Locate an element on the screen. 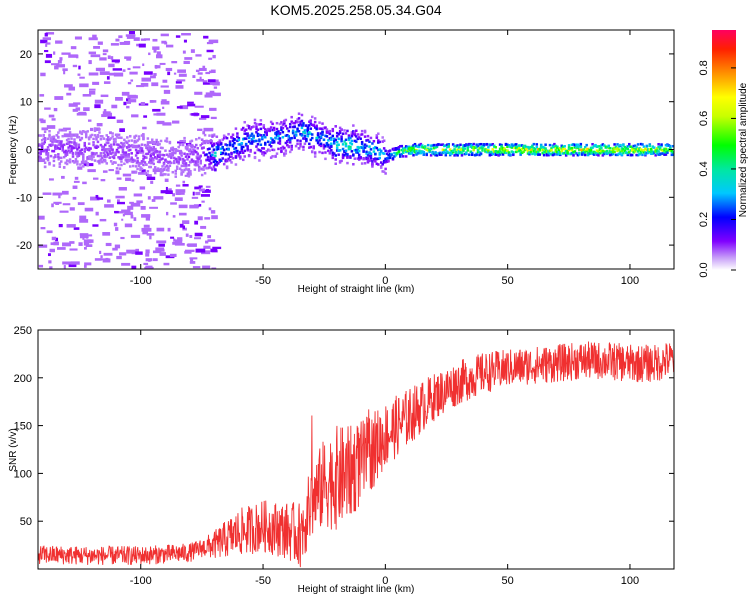 The width and height of the screenshot is (750, 600). colorbar-gradient is located at coordinates (724, 150).